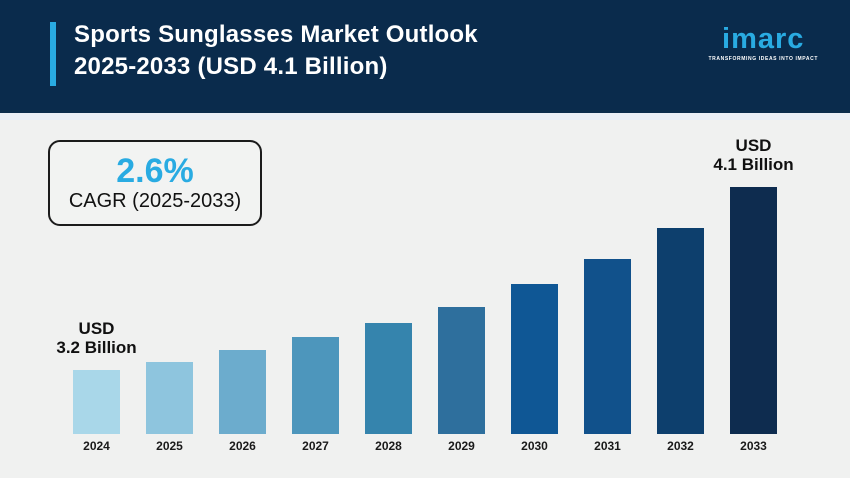 The width and height of the screenshot is (850, 478). I want to click on bar-2033, so click(753, 310).